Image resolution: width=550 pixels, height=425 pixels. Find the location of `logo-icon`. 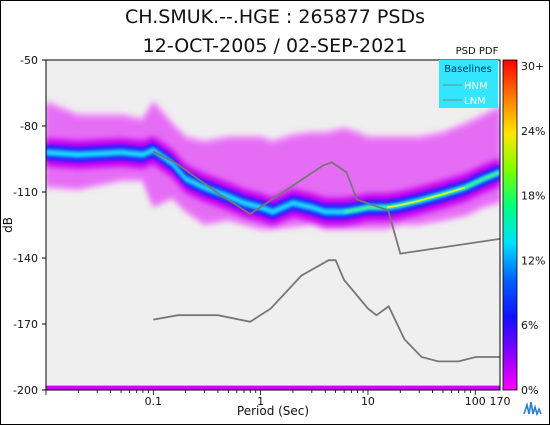

logo-icon is located at coordinates (532, 408).